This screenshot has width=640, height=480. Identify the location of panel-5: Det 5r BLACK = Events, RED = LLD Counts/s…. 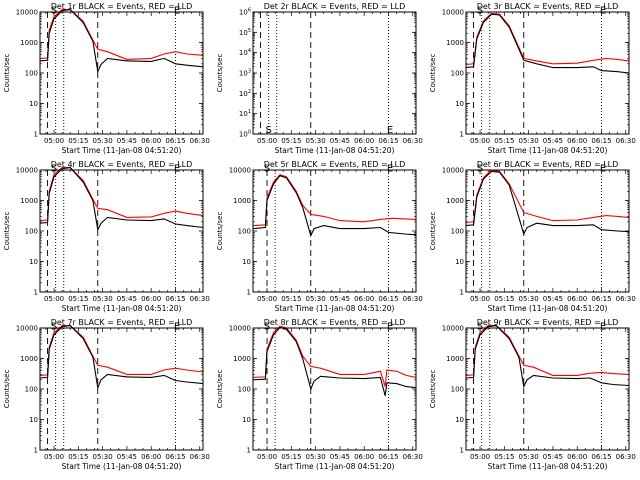
(319, 236).